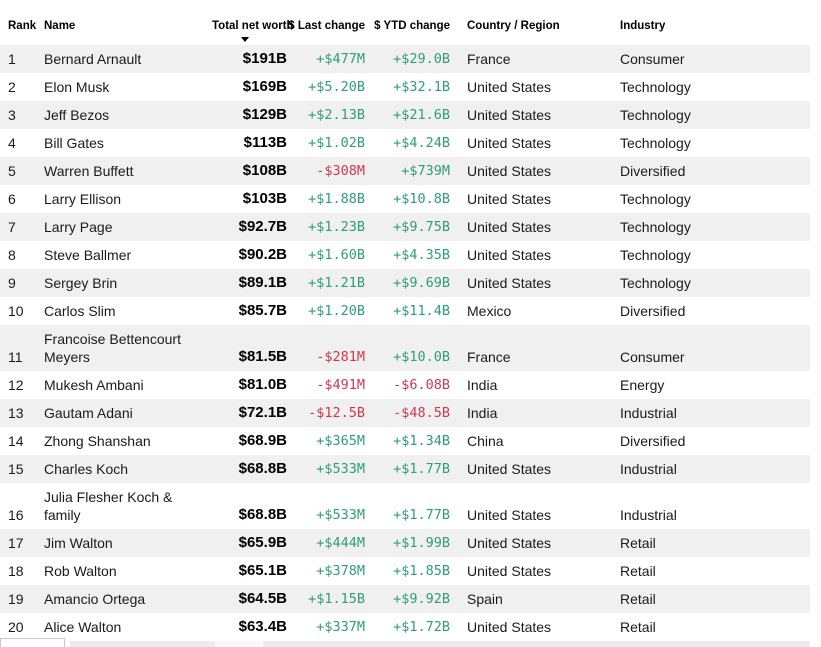  What do you see at coordinates (80, 311) in the screenshot?
I see `cell-name: Carlos Slim` at bounding box center [80, 311].